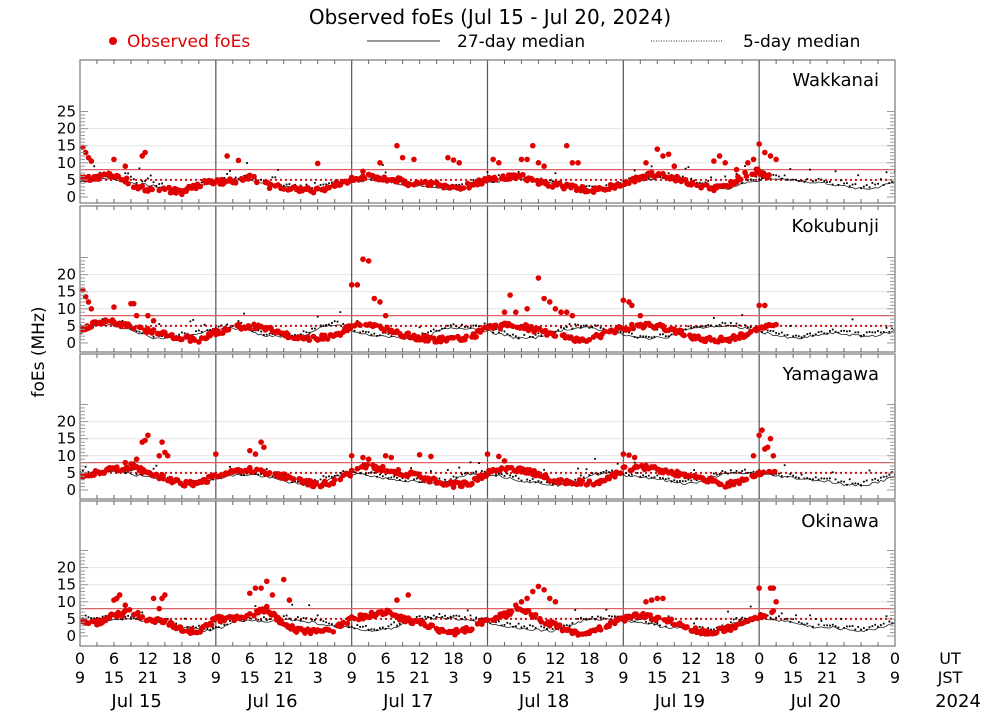  I want to click on day-label: Jul 18, so click(543, 701).